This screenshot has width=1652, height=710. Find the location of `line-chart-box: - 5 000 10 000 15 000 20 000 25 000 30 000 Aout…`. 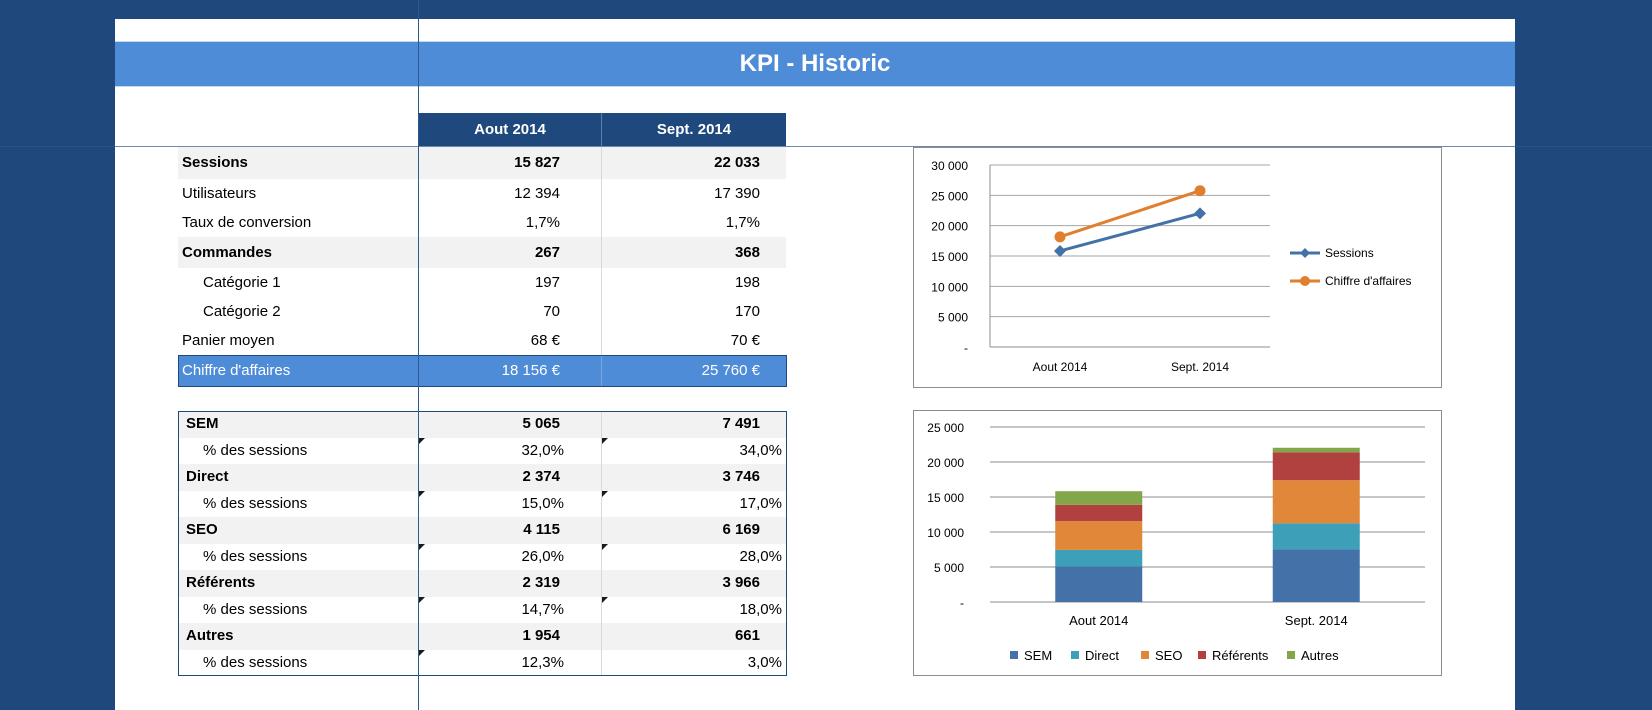

line-chart-box: - 5 000 10 000 15 000 20 000 25 000 30 000 Aout… is located at coordinates (1177, 267).